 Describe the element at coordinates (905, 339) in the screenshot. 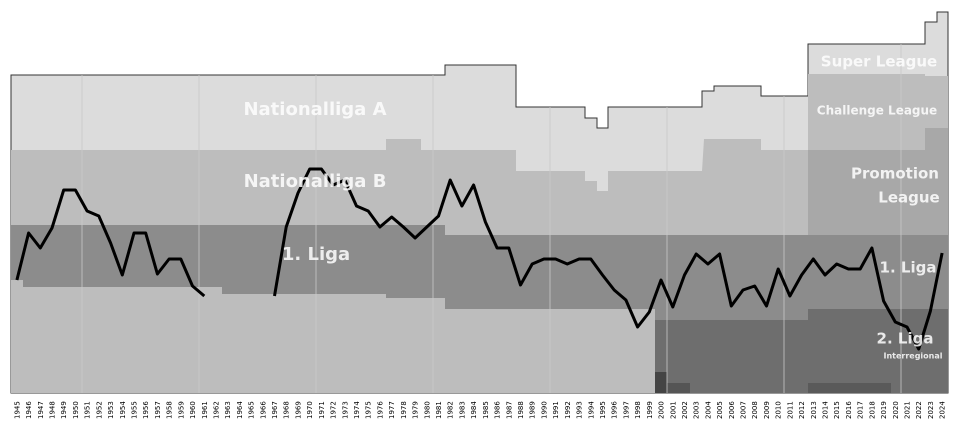

I see `league-label: 2. Liga` at that location.